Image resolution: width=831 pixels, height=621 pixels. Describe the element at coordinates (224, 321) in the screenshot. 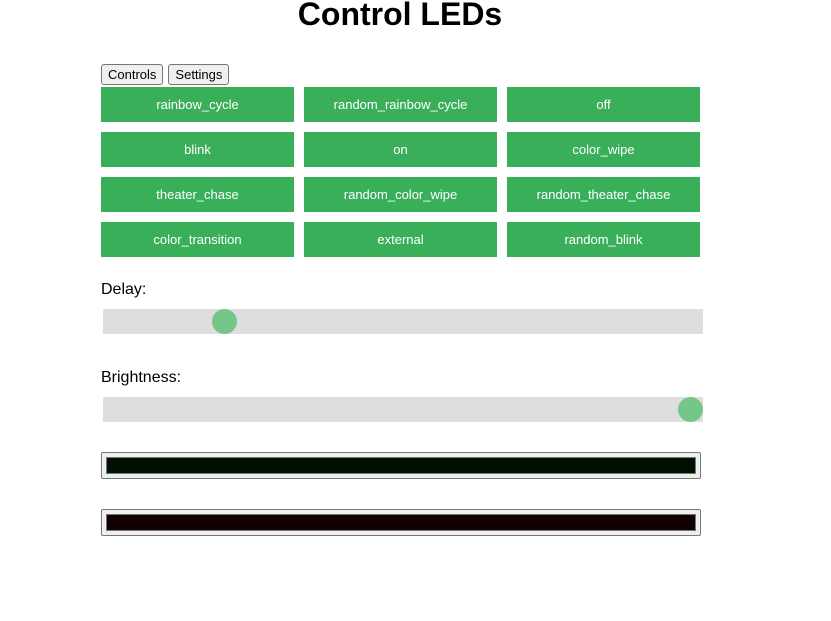

I see `delay-slider-thumb` at that location.